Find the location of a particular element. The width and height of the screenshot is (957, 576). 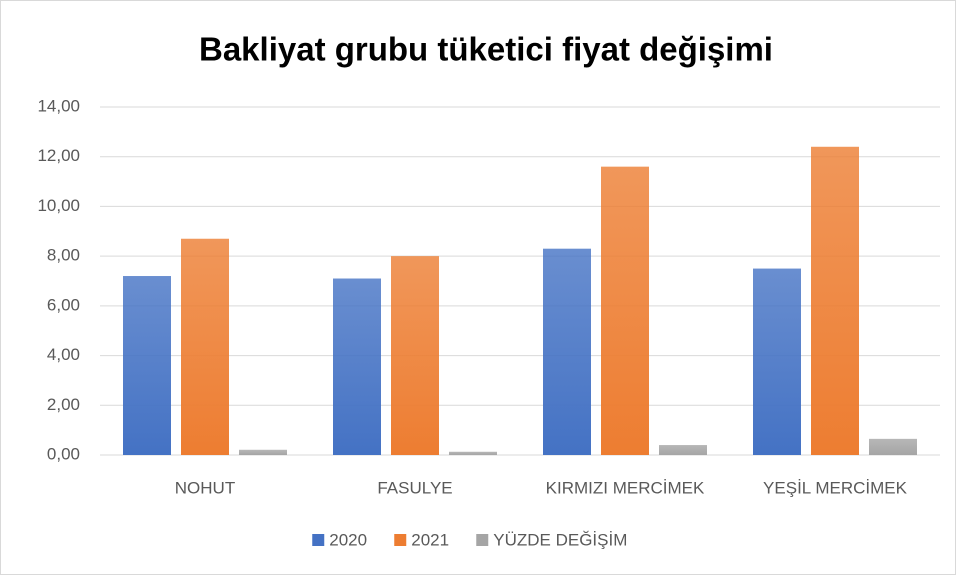

y-tick-label: 6,00 is located at coordinates (63, 304).